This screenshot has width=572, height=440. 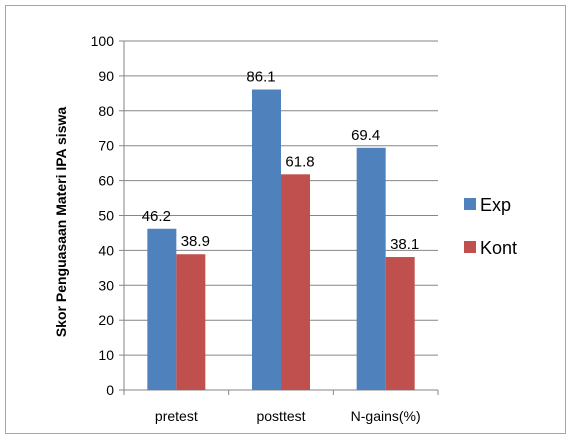 I want to click on data-label-exp-0: 46.2, so click(x=156, y=216).